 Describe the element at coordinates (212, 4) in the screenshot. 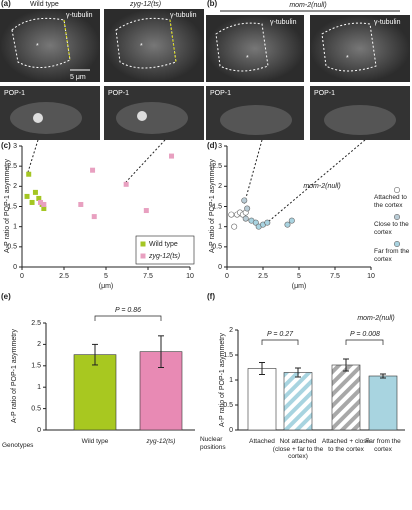

I see `panel-label: (b)` at that location.